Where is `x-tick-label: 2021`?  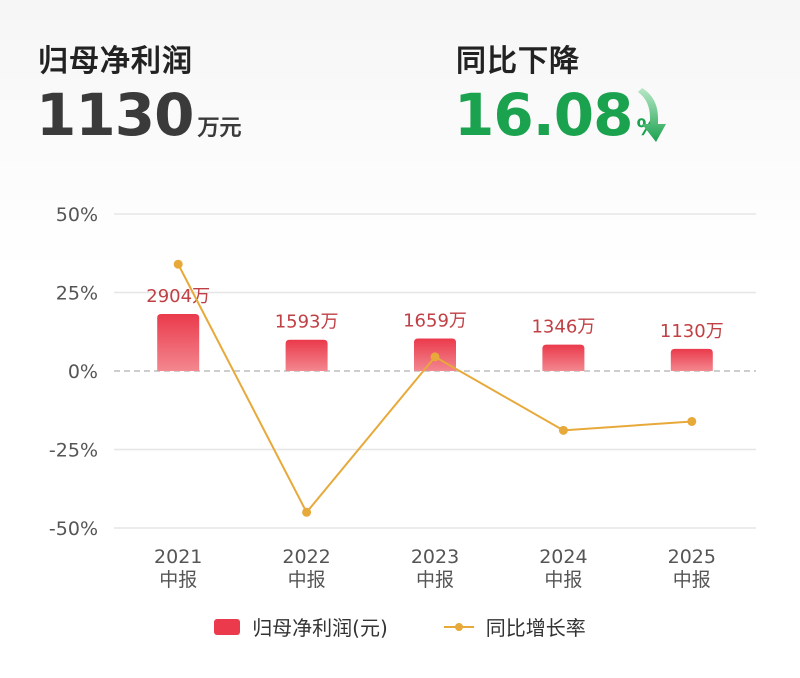 x-tick-label: 2021 is located at coordinates (178, 557).